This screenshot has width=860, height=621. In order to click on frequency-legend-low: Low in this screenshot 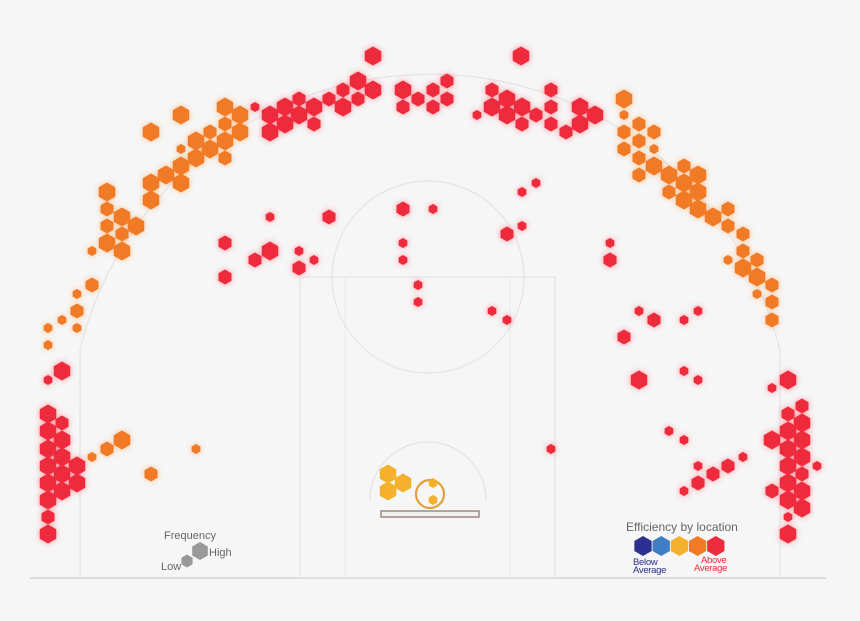, I will do `click(171, 567)`.